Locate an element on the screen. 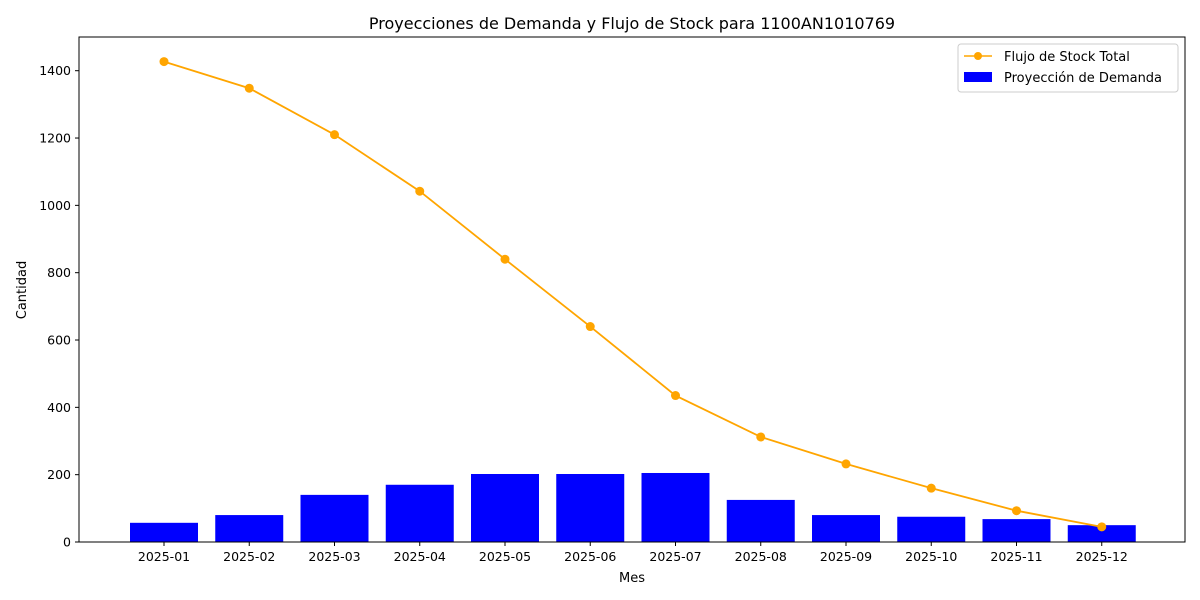  x-tick-label-2025-08: 2025-08 is located at coordinates (761, 556).